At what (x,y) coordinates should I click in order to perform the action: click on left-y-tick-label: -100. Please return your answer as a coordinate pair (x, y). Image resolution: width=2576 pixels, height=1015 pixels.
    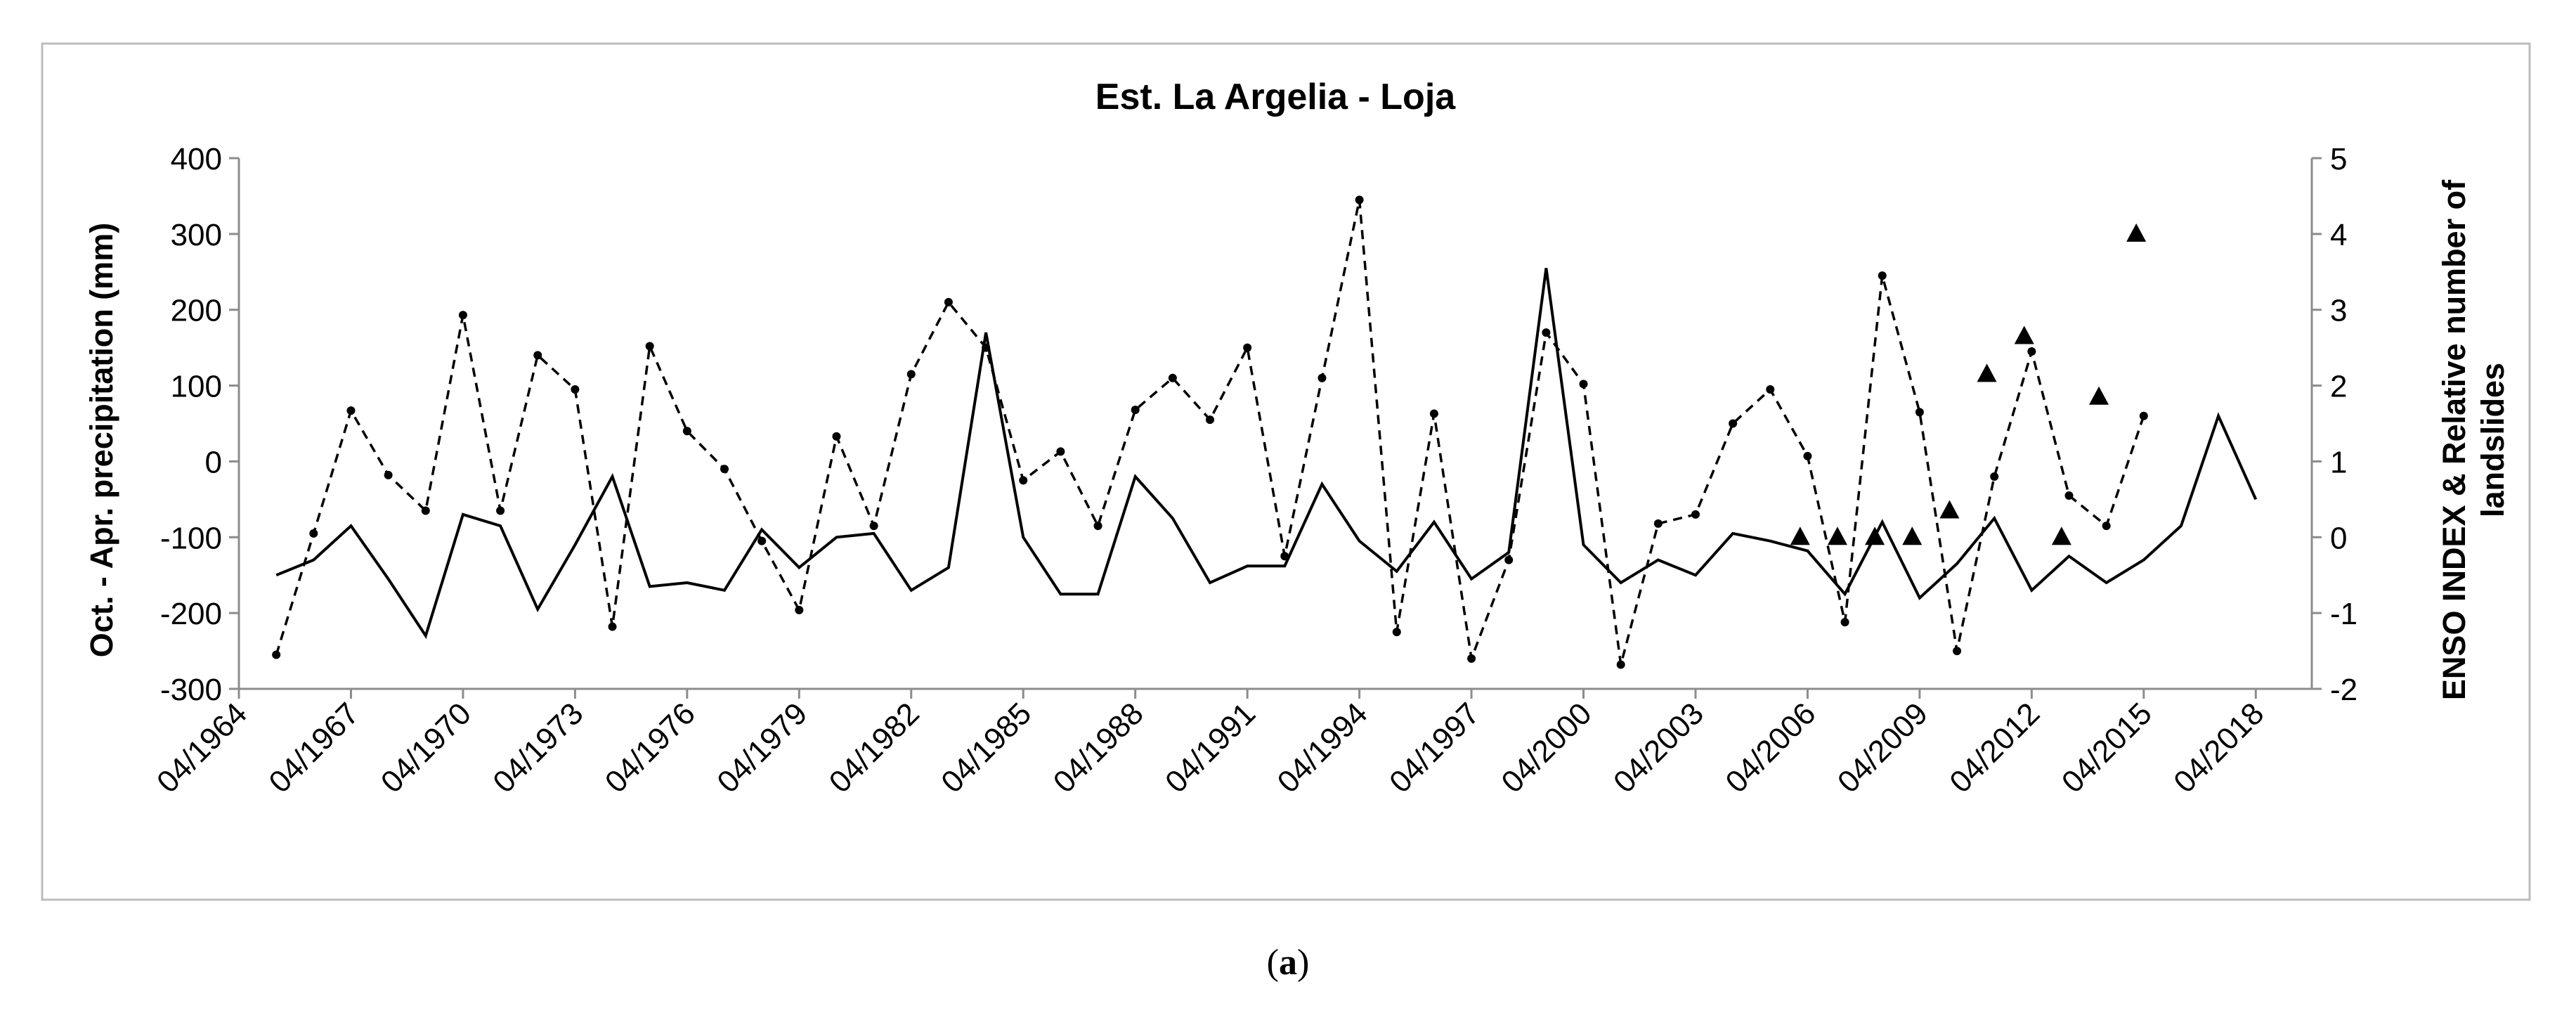
    Looking at the image, I should click on (191, 538).